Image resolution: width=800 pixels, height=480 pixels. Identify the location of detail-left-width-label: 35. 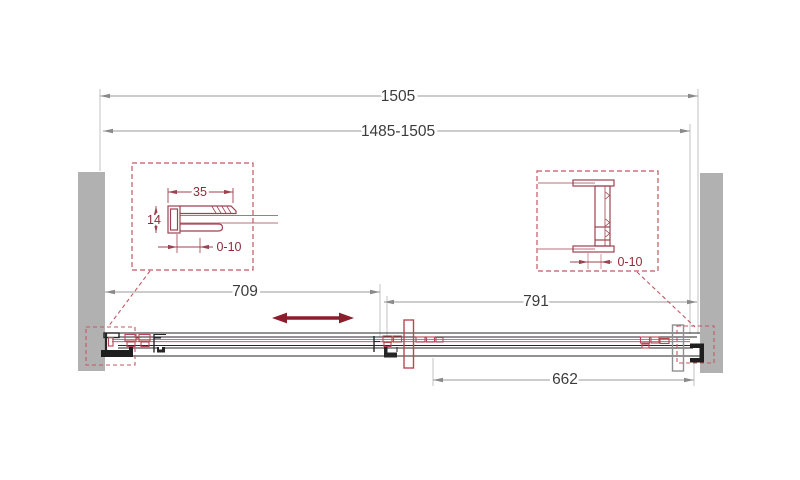
(200, 192).